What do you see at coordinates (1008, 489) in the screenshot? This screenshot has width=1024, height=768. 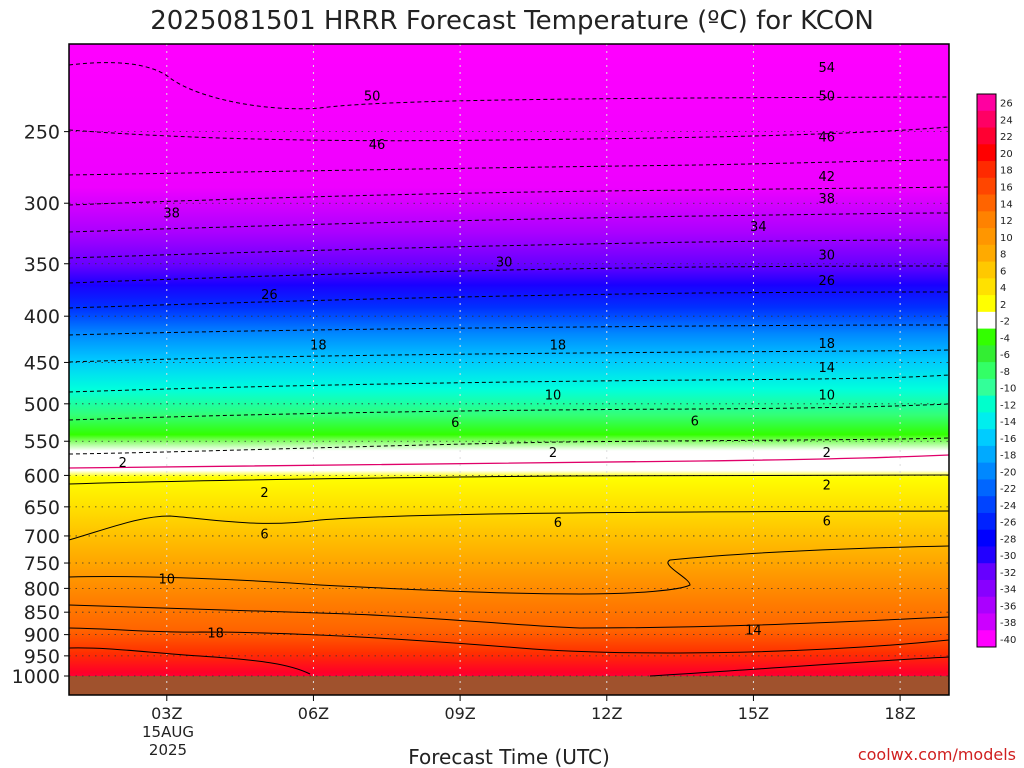 I see `colorbar-label: -22` at bounding box center [1008, 489].